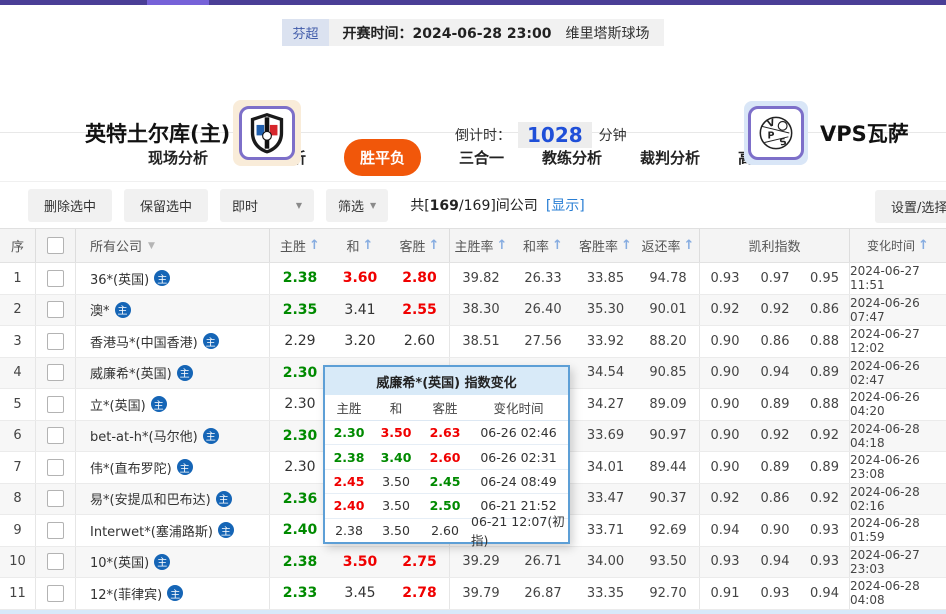 Image resolution: width=946 pixels, height=614 pixels. What do you see at coordinates (481, 157) in the screenshot?
I see `nav-tab: 三合一` at bounding box center [481, 157].